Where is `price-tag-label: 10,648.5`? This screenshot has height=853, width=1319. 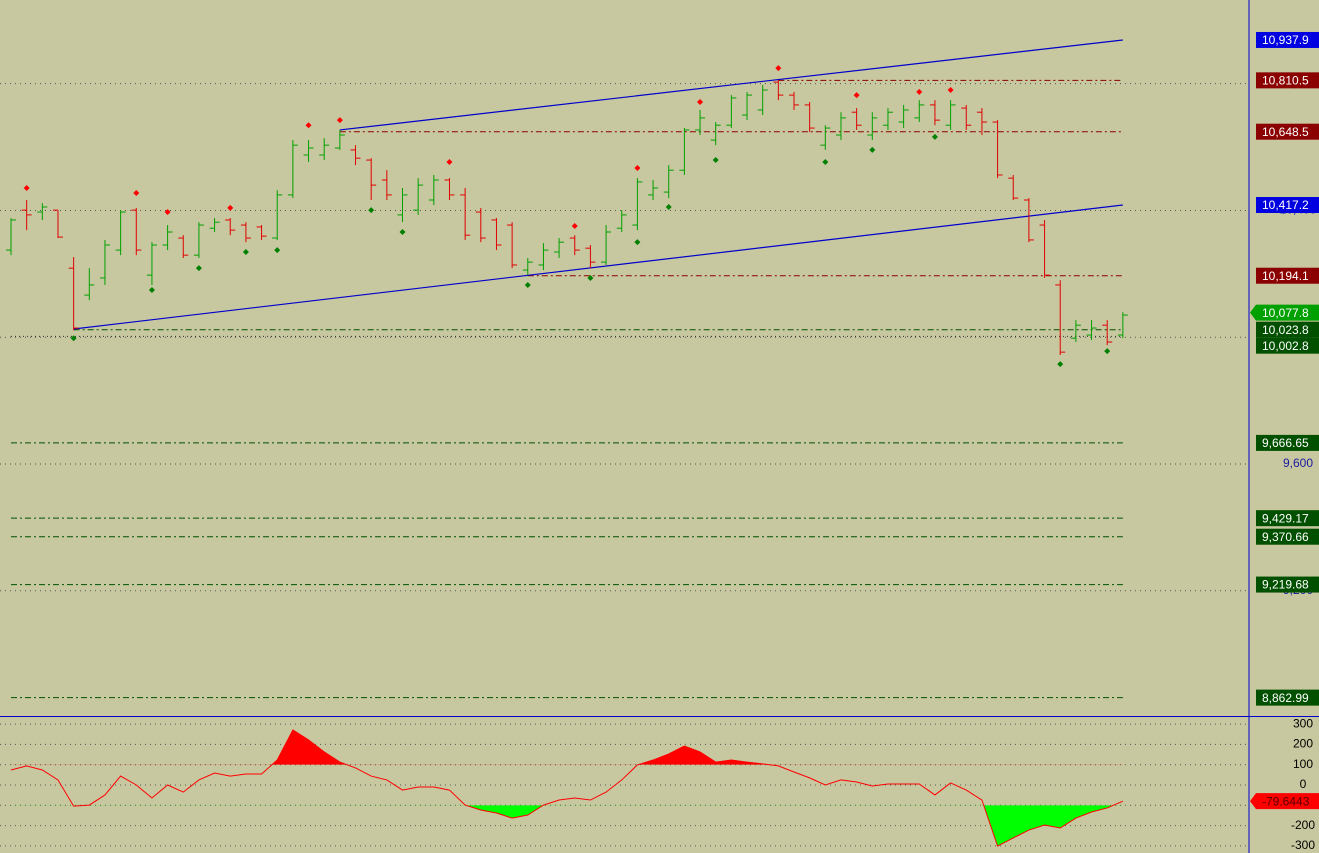
price-tag-label: 10,648.5 is located at coordinates (1285, 132).